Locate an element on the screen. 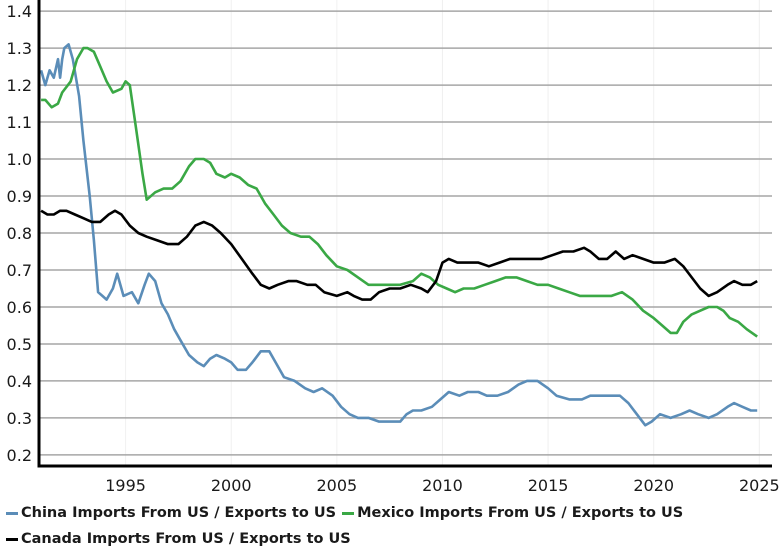 The width and height of the screenshot is (784, 552). y-tick-label: 0.8 is located at coordinates (19, 233).